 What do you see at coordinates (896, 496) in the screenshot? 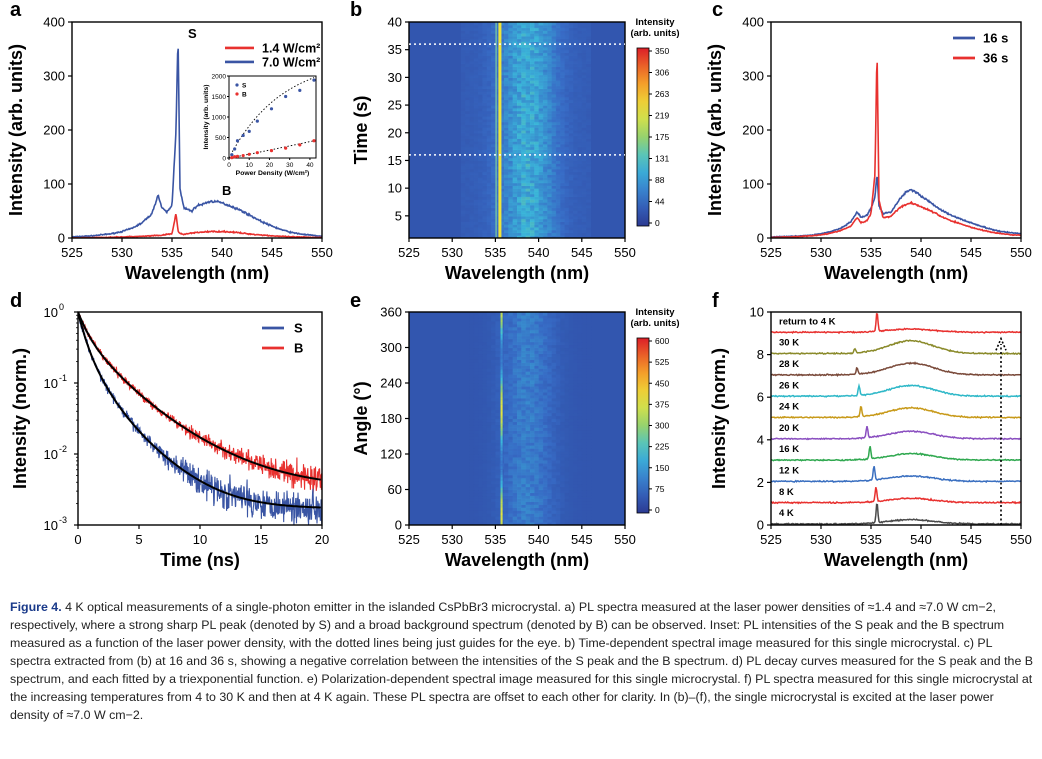
I see `temperature-spectrum` at bounding box center [896, 496].